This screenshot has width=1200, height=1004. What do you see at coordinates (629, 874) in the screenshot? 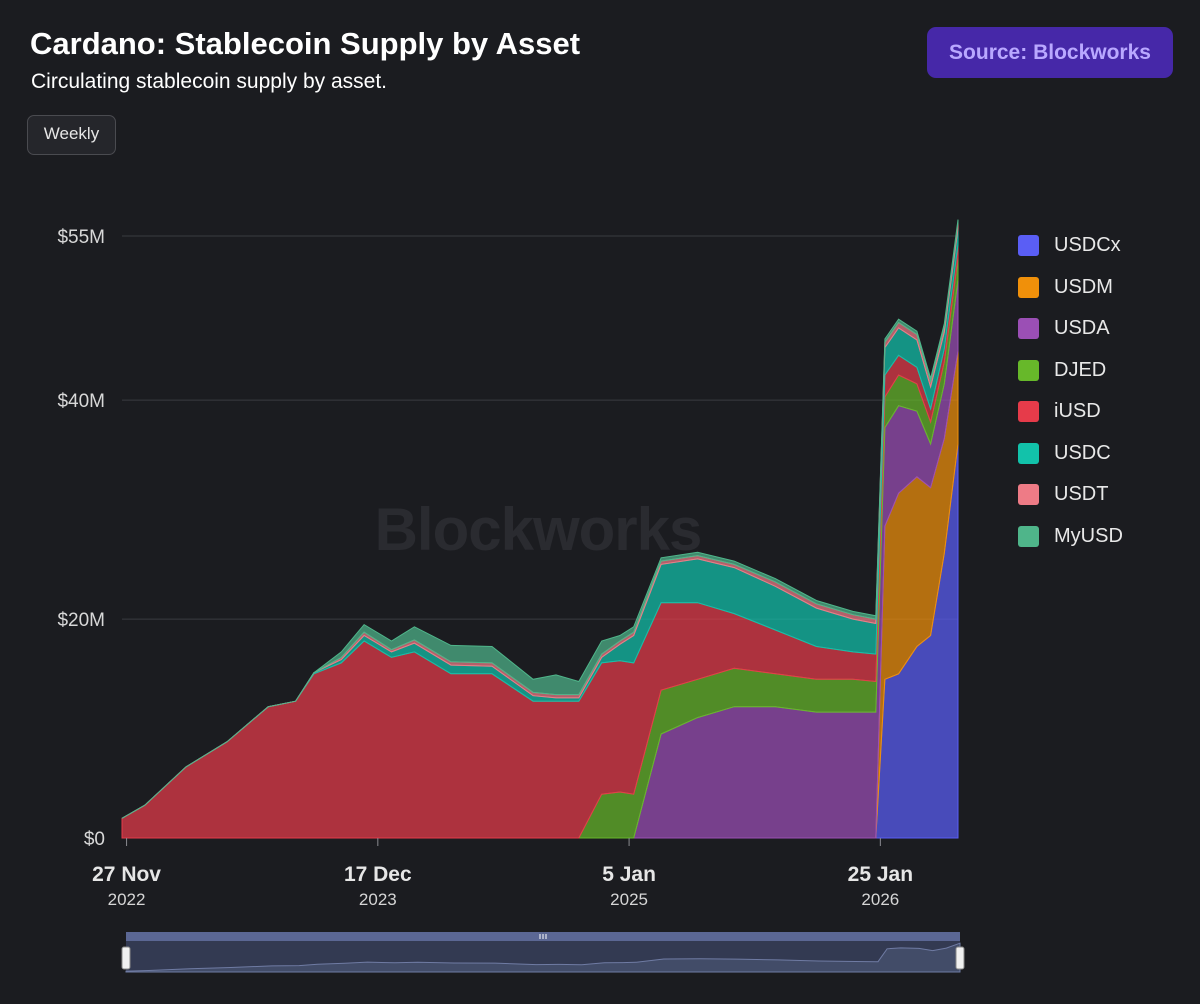
I see `x-tick-label: 5 Jan` at bounding box center [629, 874].